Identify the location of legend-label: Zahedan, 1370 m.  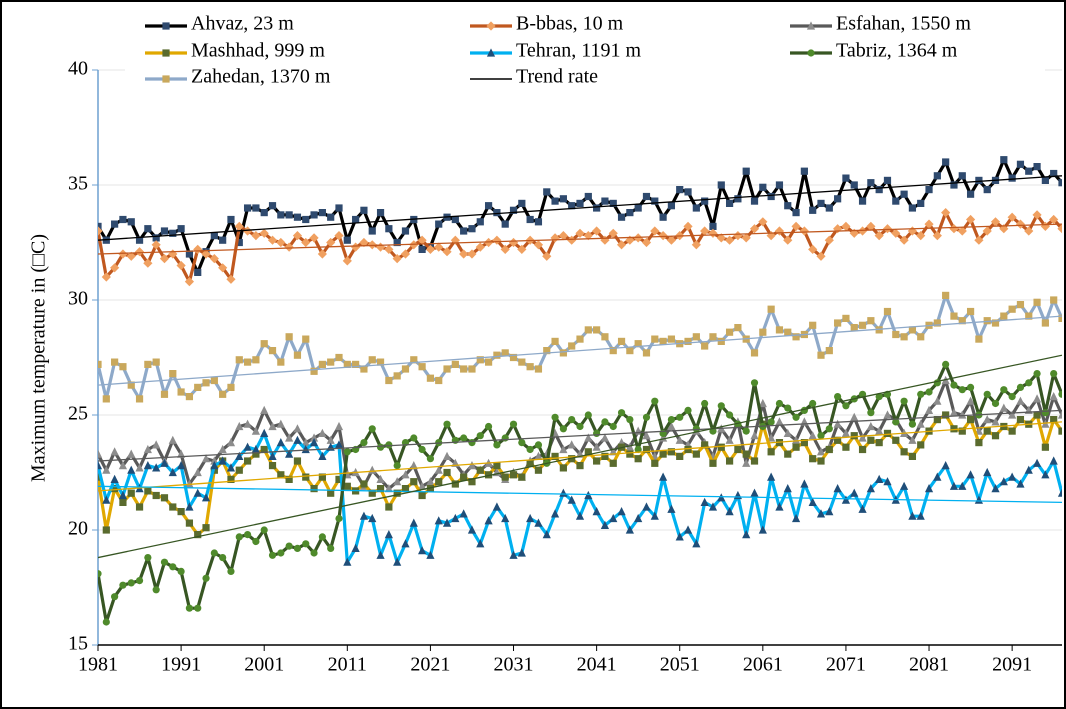
(261, 77).